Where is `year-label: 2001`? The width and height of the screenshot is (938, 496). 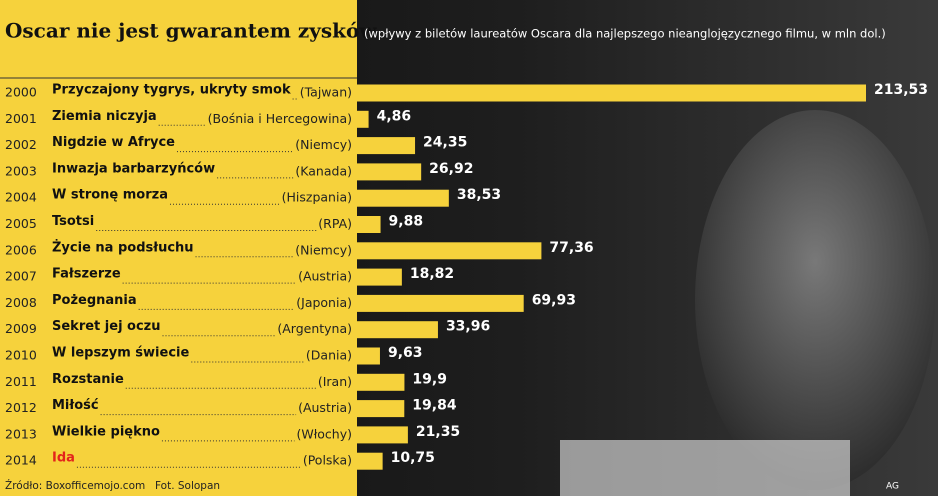 year-label: 2001 is located at coordinates (21, 118).